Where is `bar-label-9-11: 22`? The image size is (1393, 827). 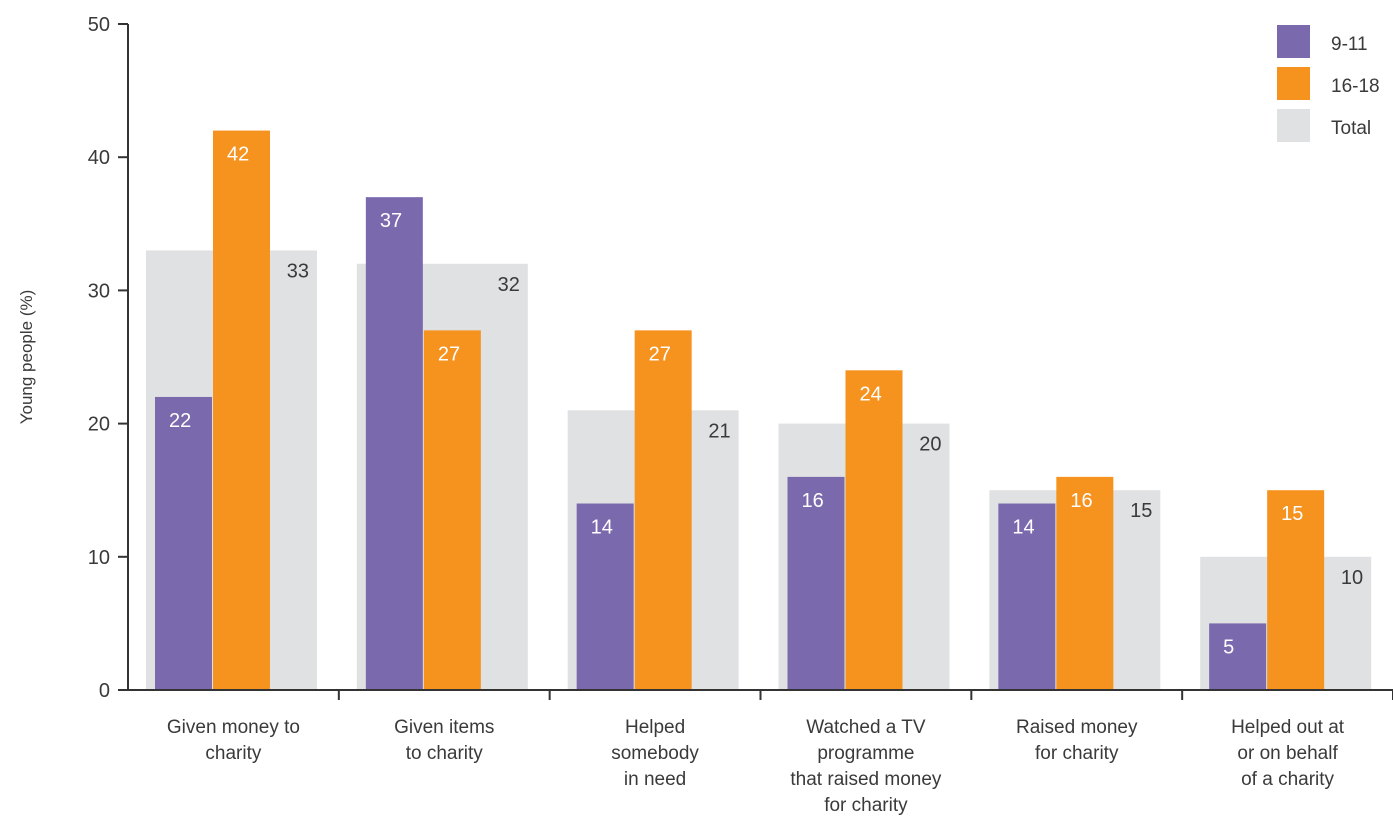
bar-label-9-11: 22 is located at coordinates (180, 421).